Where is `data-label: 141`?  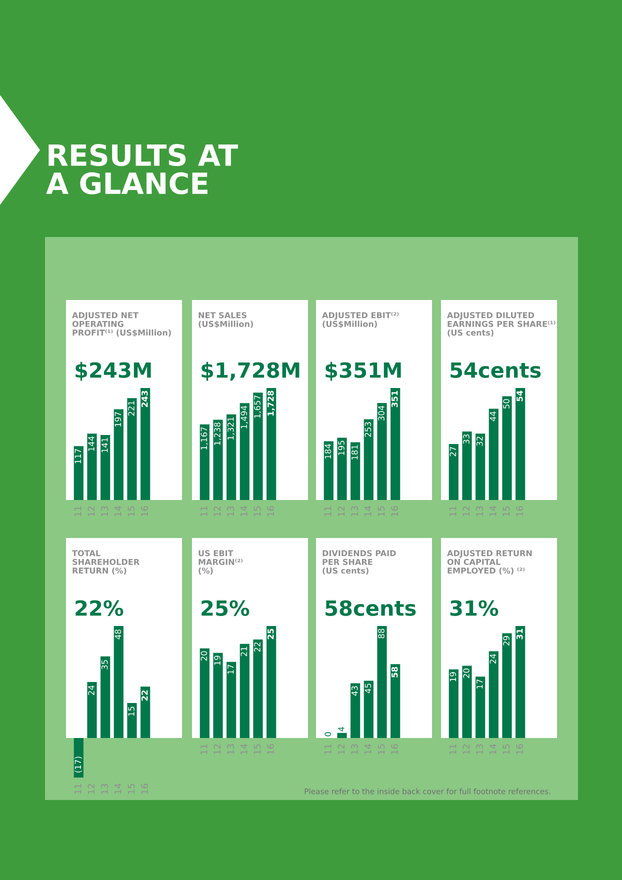
data-label: 141 is located at coordinates (105, 445).